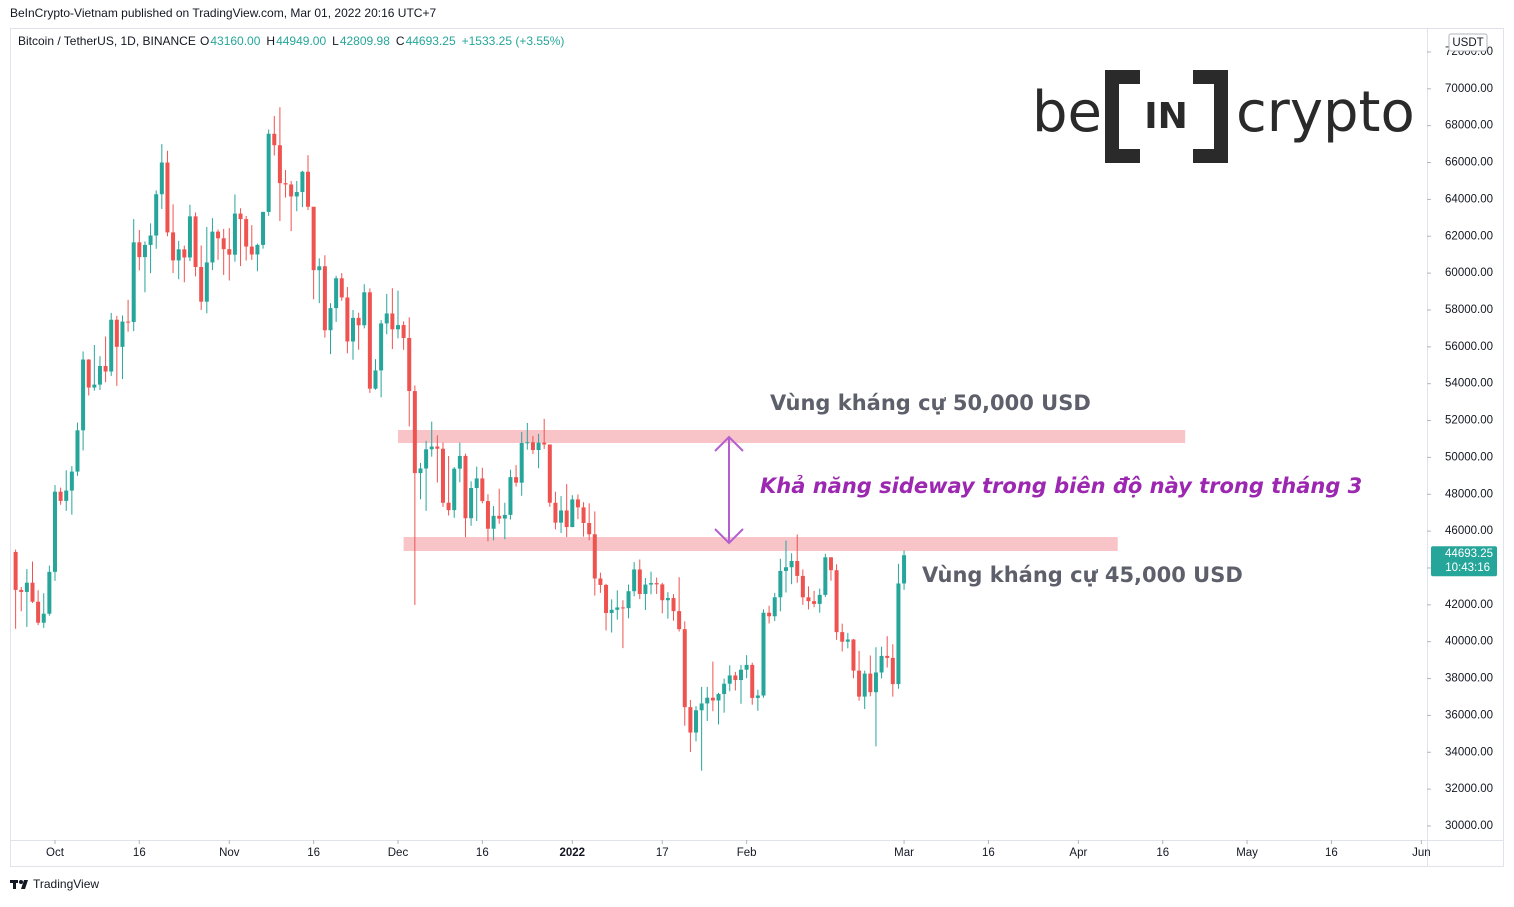 The width and height of the screenshot is (1514, 907). I want to click on x-tick-label: Jun, so click(1421, 853).